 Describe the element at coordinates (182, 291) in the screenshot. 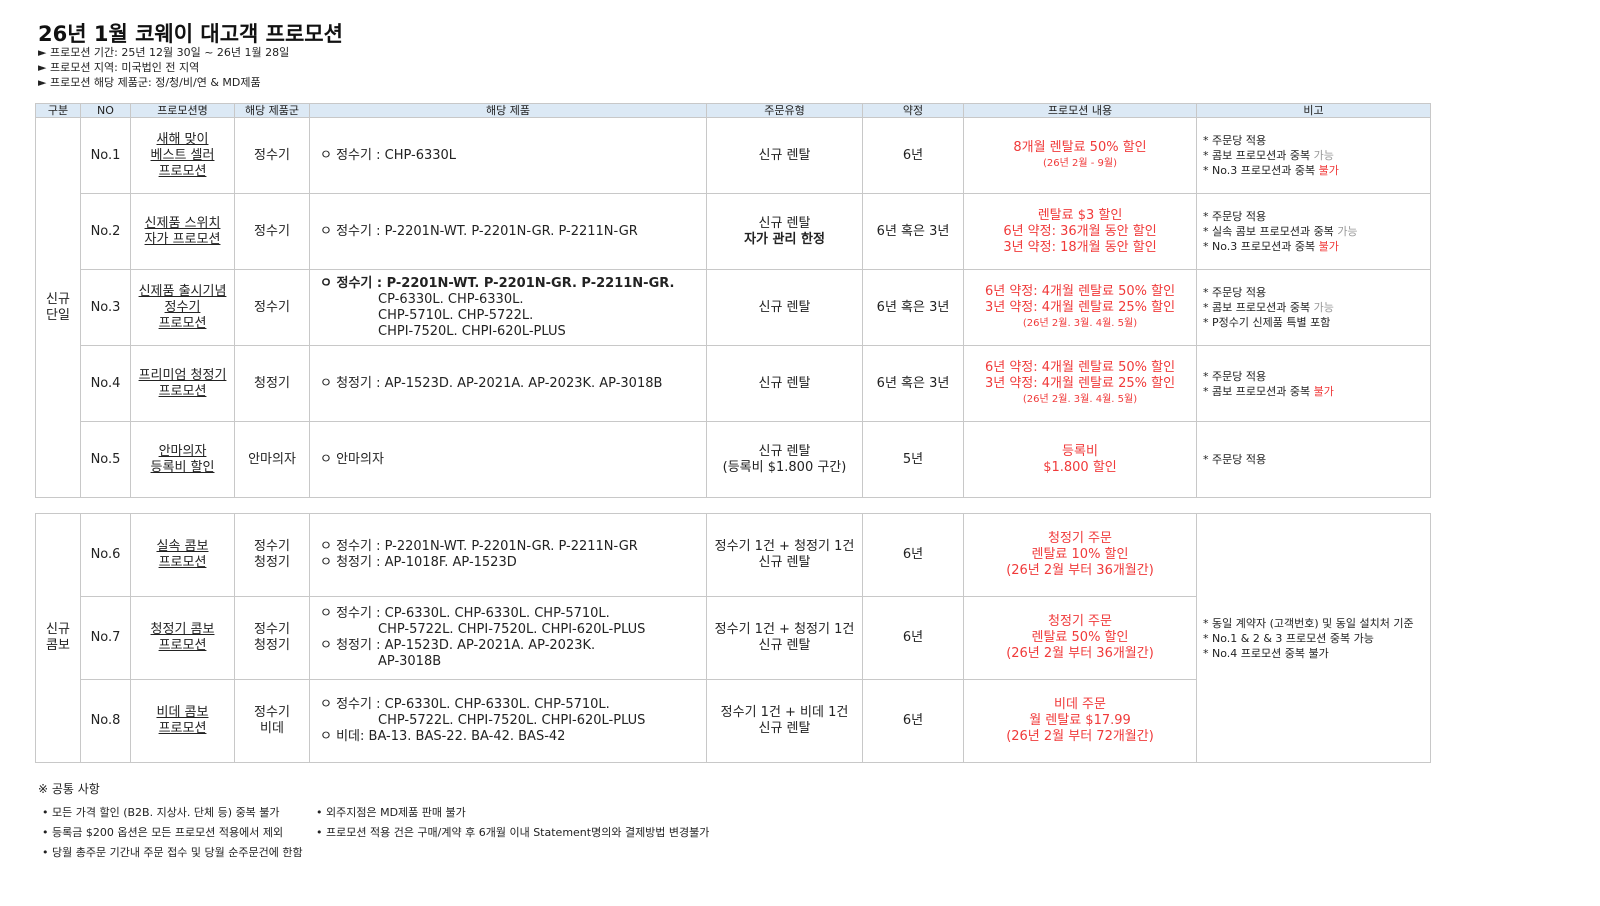

I see `text-line: 신제품 출시기념` at that location.